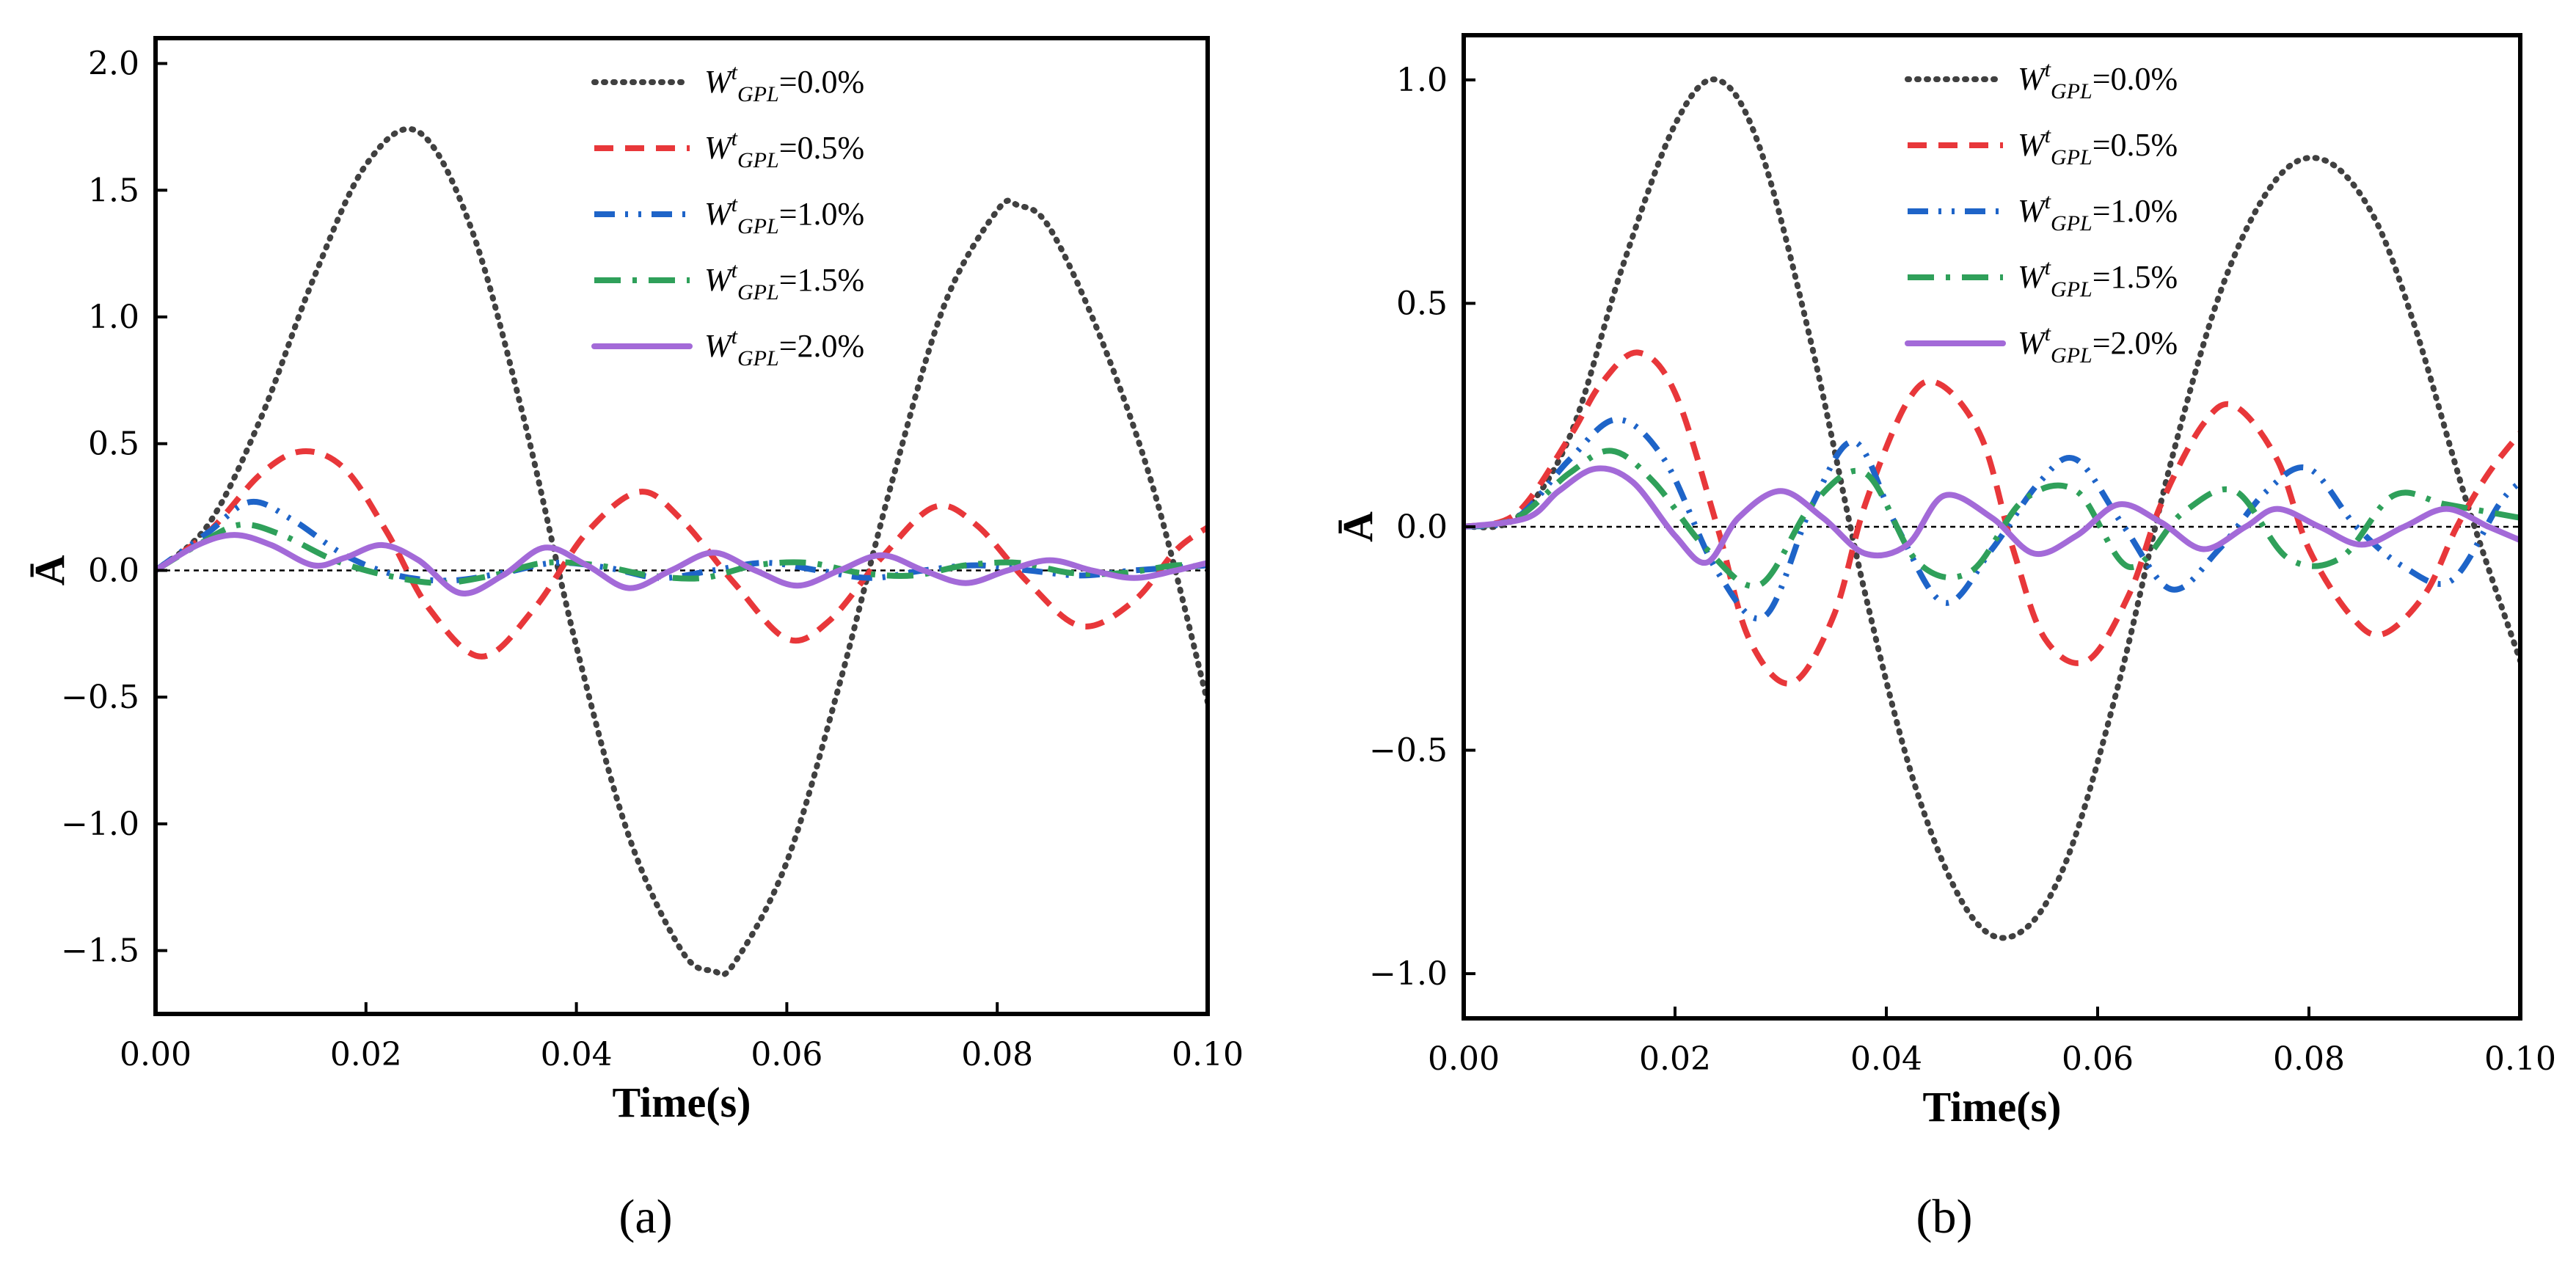 The image size is (2576, 1270). What do you see at coordinates (646, 1217) in the screenshot?
I see `panel-label: (a)` at bounding box center [646, 1217].